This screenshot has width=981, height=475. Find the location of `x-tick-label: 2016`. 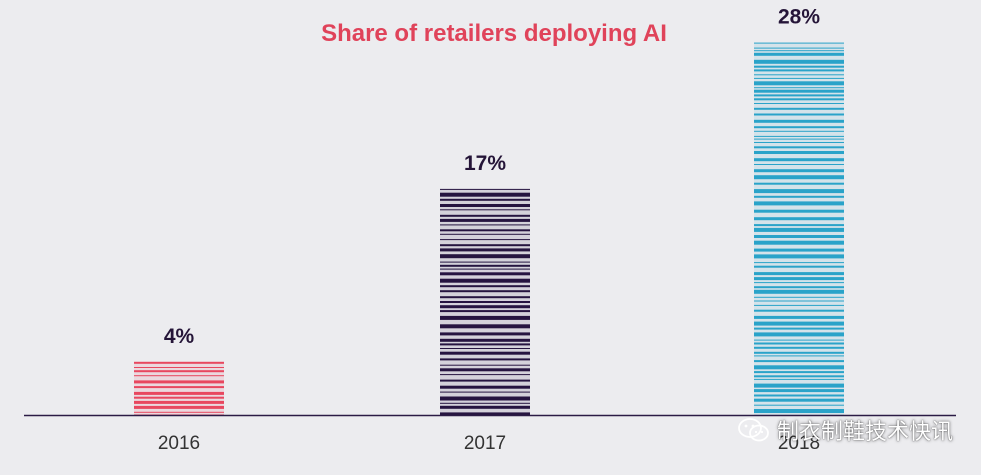

x-tick-label: 2016 is located at coordinates (179, 443).